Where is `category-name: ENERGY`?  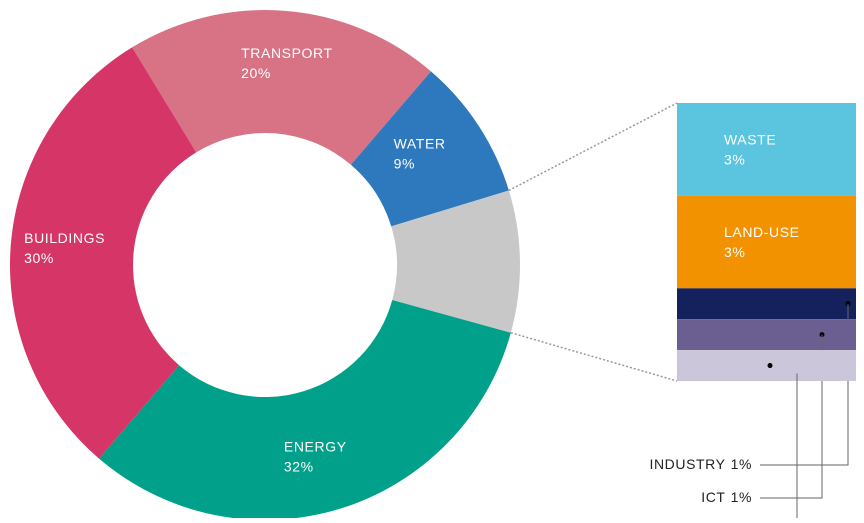
category-name: ENERGY is located at coordinates (315, 446).